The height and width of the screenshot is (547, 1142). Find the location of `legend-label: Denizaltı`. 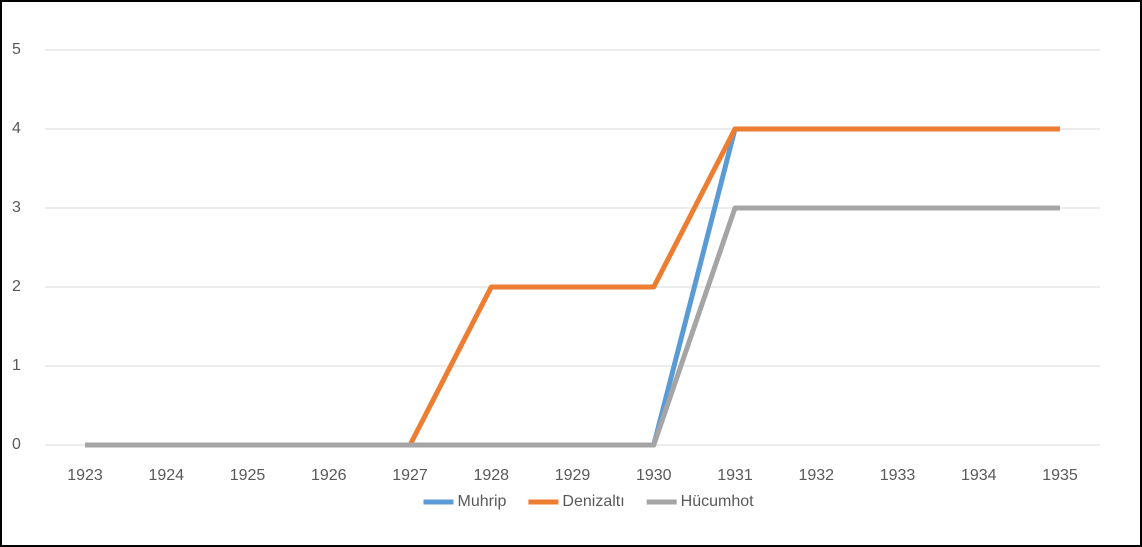

legend-label: Denizaltı is located at coordinates (593, 501).